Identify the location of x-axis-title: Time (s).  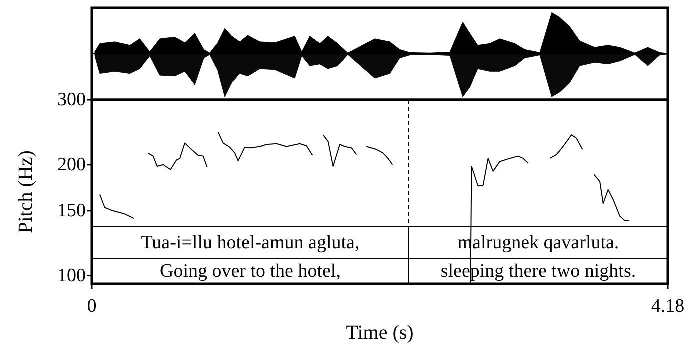
(380, 333).